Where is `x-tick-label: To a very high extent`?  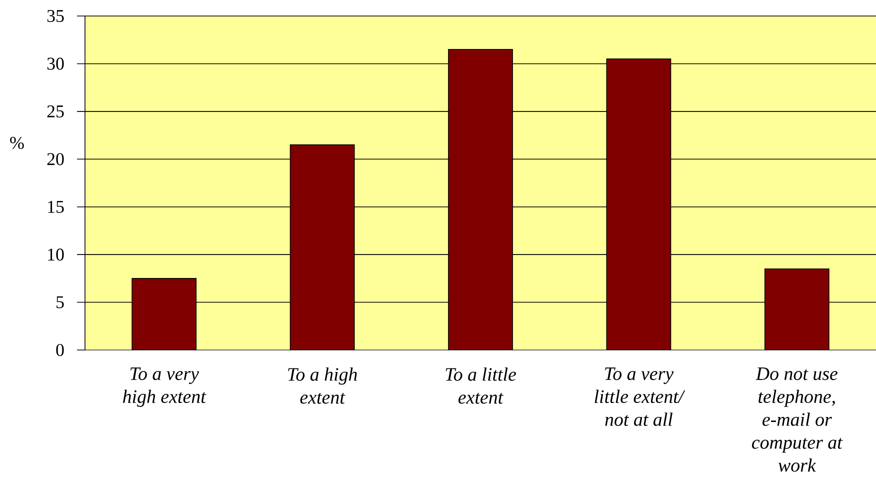 x-tick-label: To a very high extent is located at coordinates (164, 387).